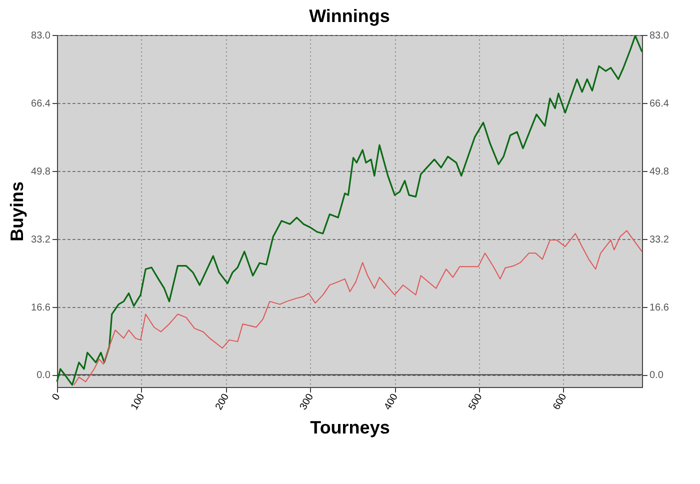  Describe the element at coordinates (350, 427) in the screenshot. I see `x-axis-title: Tourneys` at that location.